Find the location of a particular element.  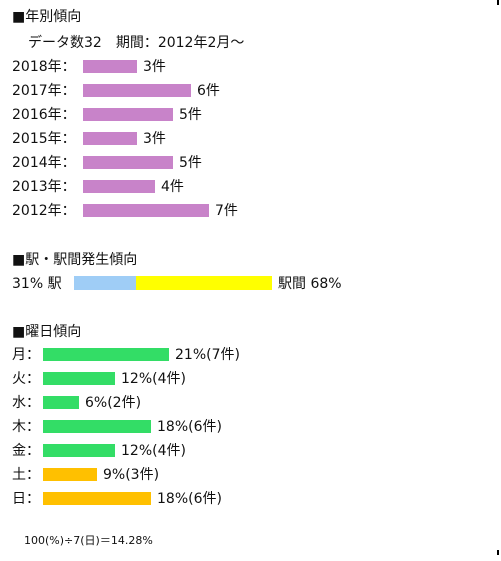

average-footnote: 100(%)÷7(日)＝14.28% is located at coordinates (88, 540).